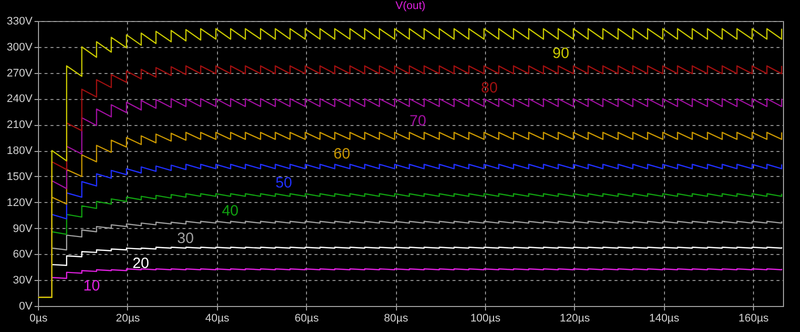 This screenshot has width=800, height=332. Describe the element at coordinates (418, 121) in the screenshot. I see `series-label: 70` at that location.